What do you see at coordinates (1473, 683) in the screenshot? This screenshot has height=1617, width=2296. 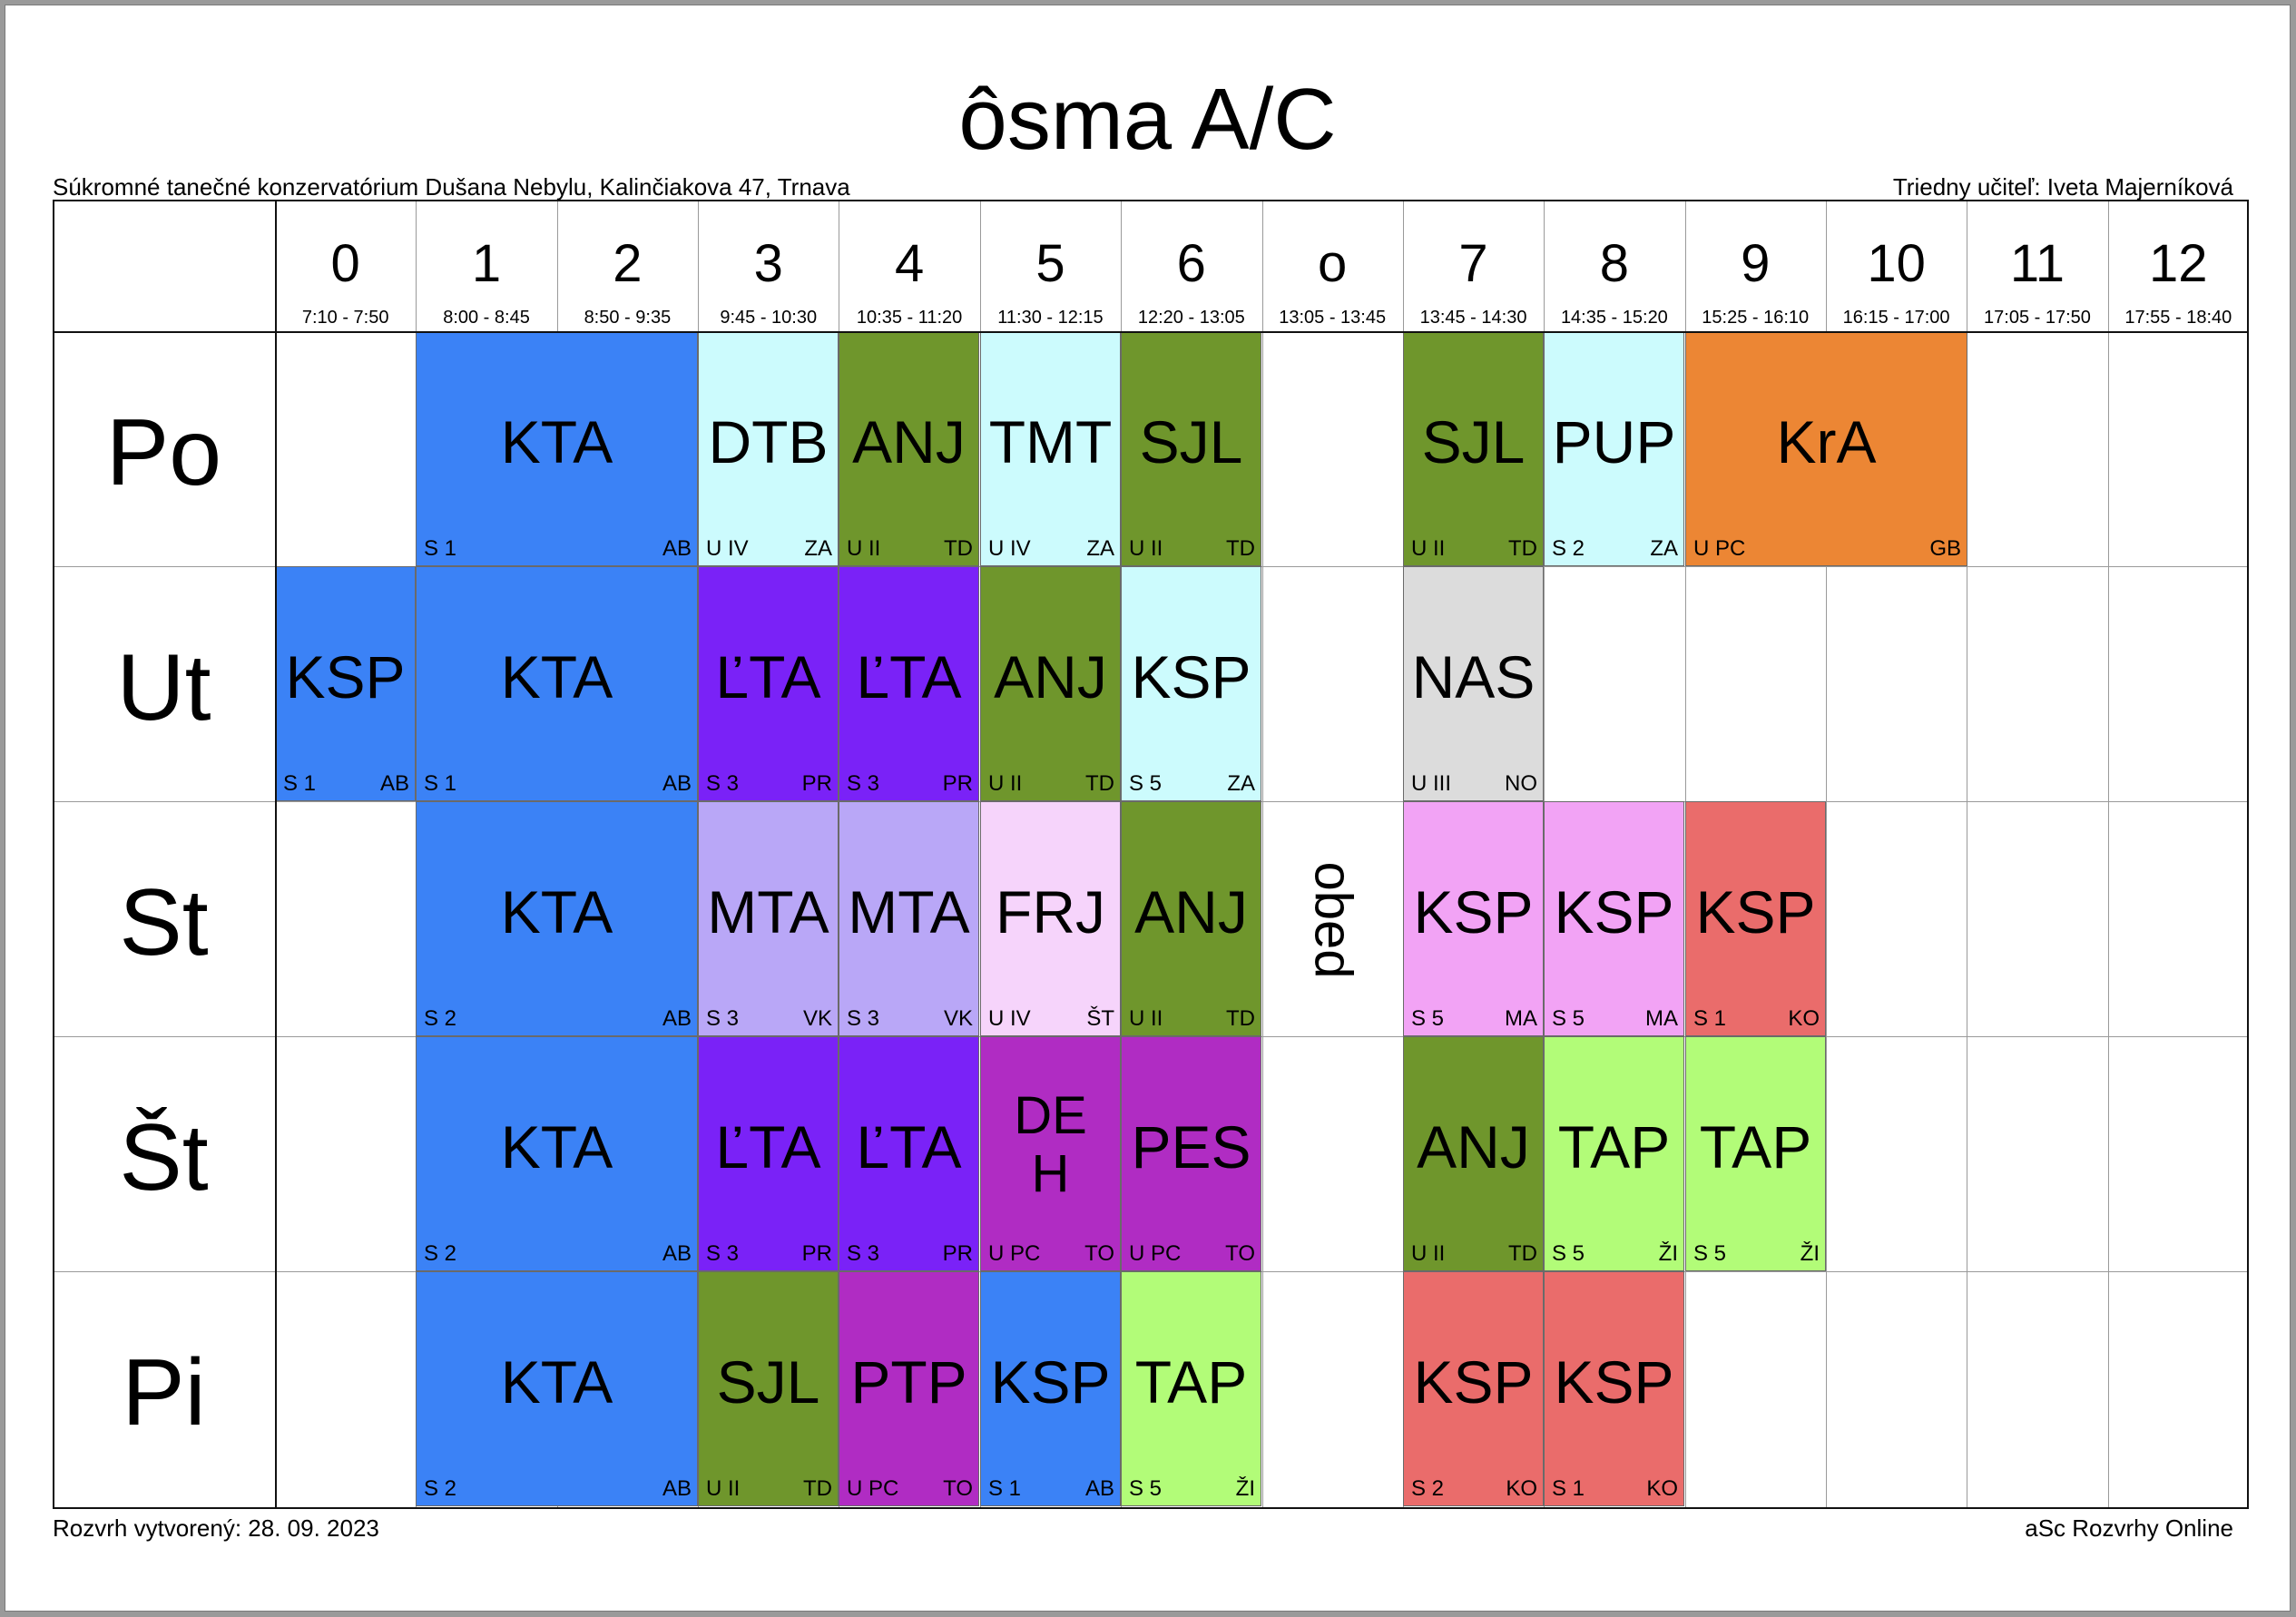 I see `lesson-block: NAS U III NO` at bounding box center [1473, 683].